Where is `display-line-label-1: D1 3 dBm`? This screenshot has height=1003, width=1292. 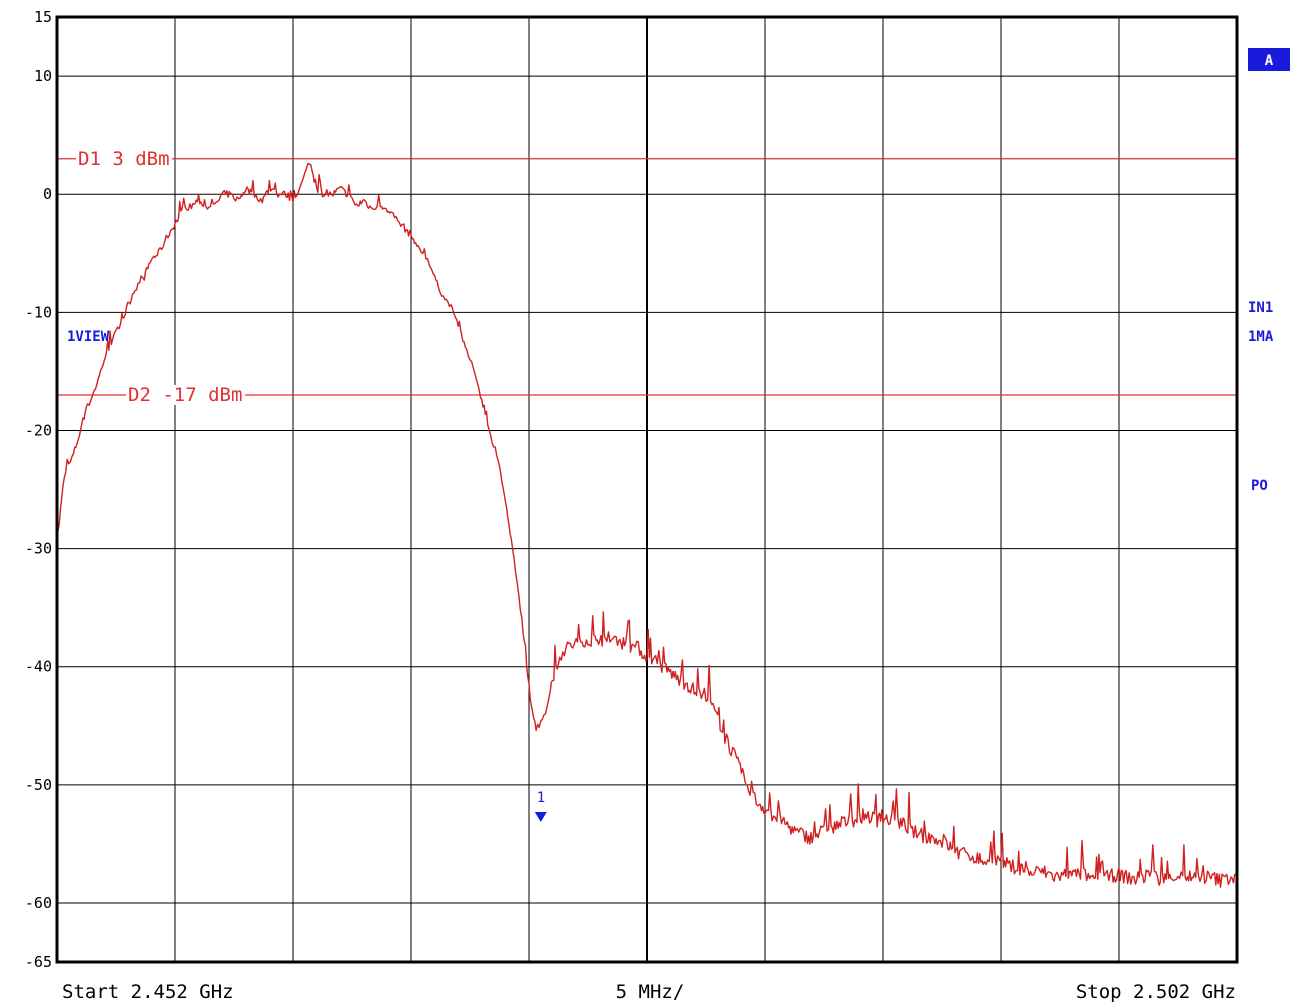
display-line-label-1: D1 3 dBm is located at coordinates (124, 159).